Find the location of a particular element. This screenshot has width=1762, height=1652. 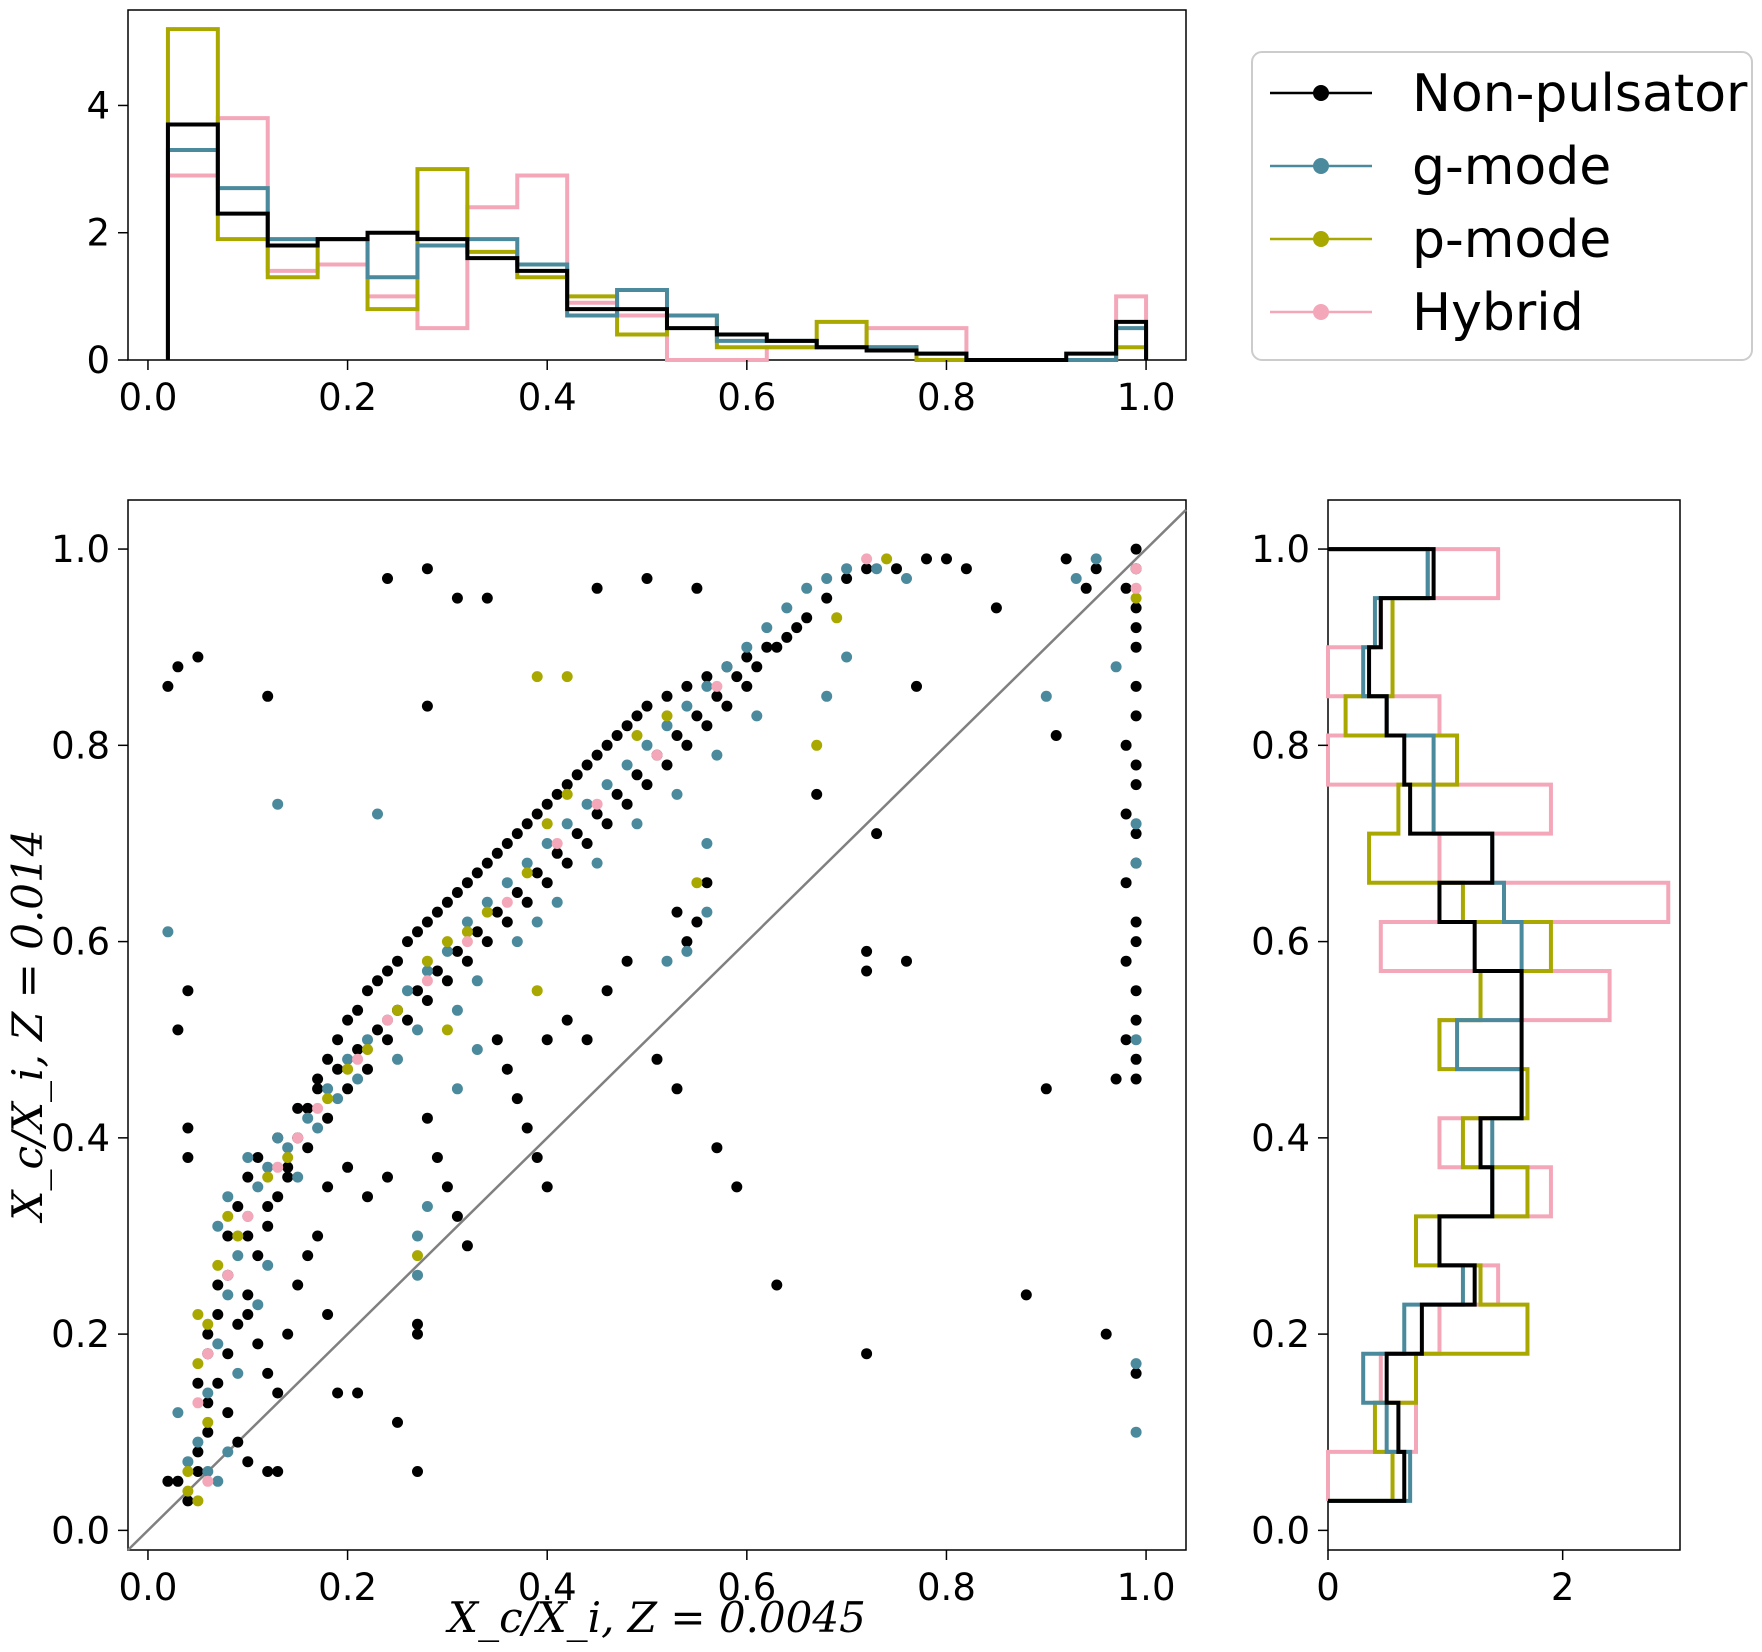

top-histogram-y-ticks: 0 2 4 is located at coordinates (107, 233).